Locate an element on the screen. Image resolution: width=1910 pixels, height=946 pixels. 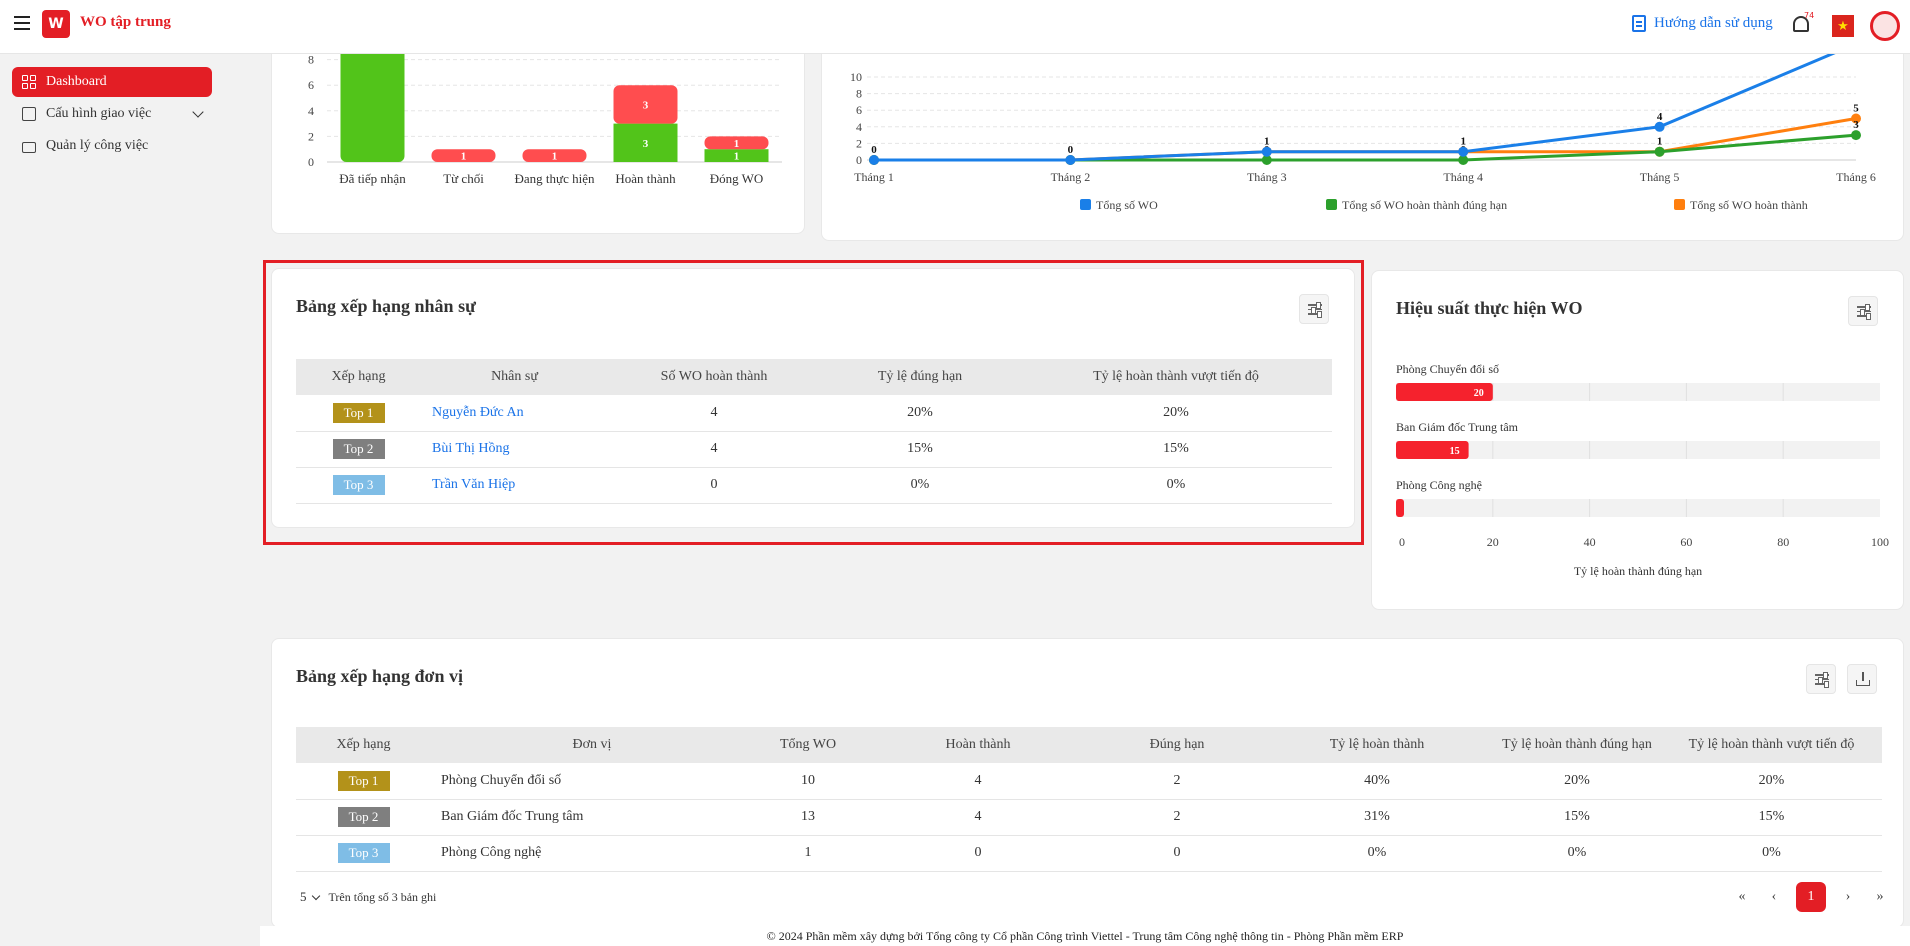
bar-segment is located at coordinates (554, 155).